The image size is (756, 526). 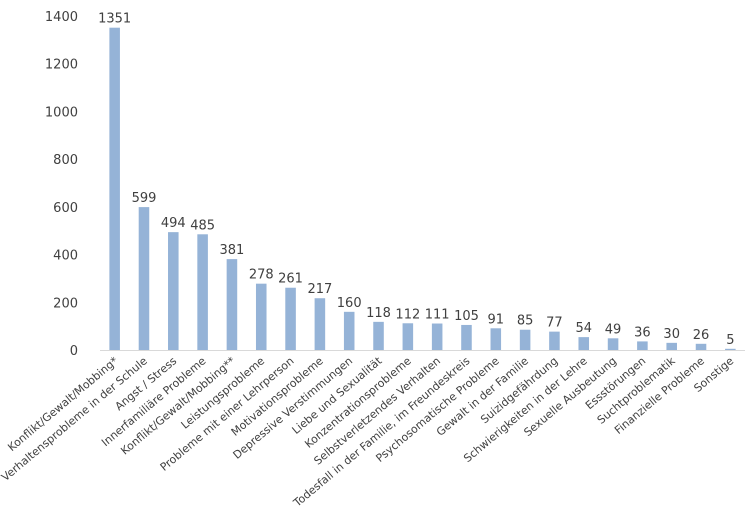 What do you see at coordinates (65, 160) in the screenshot?
I see `y-tick-label: 800` at bounding box center [65, 160].